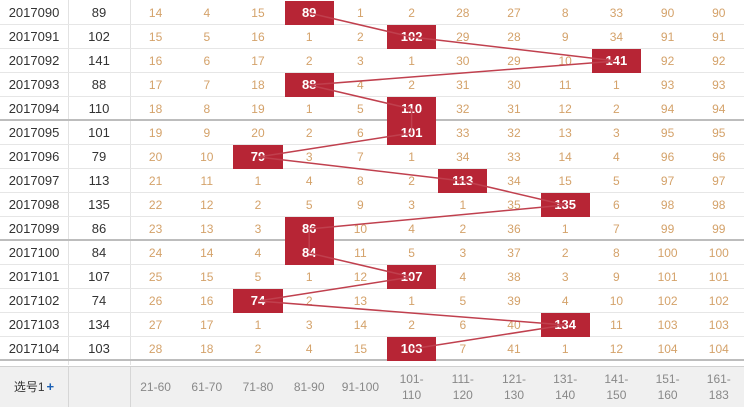 The width and height of the screenshot is (744, 407). What do you see at coordinates (514, 61) in the screenshot?
I see `miss-count-cell: 29` at bounding box center [514, 61].